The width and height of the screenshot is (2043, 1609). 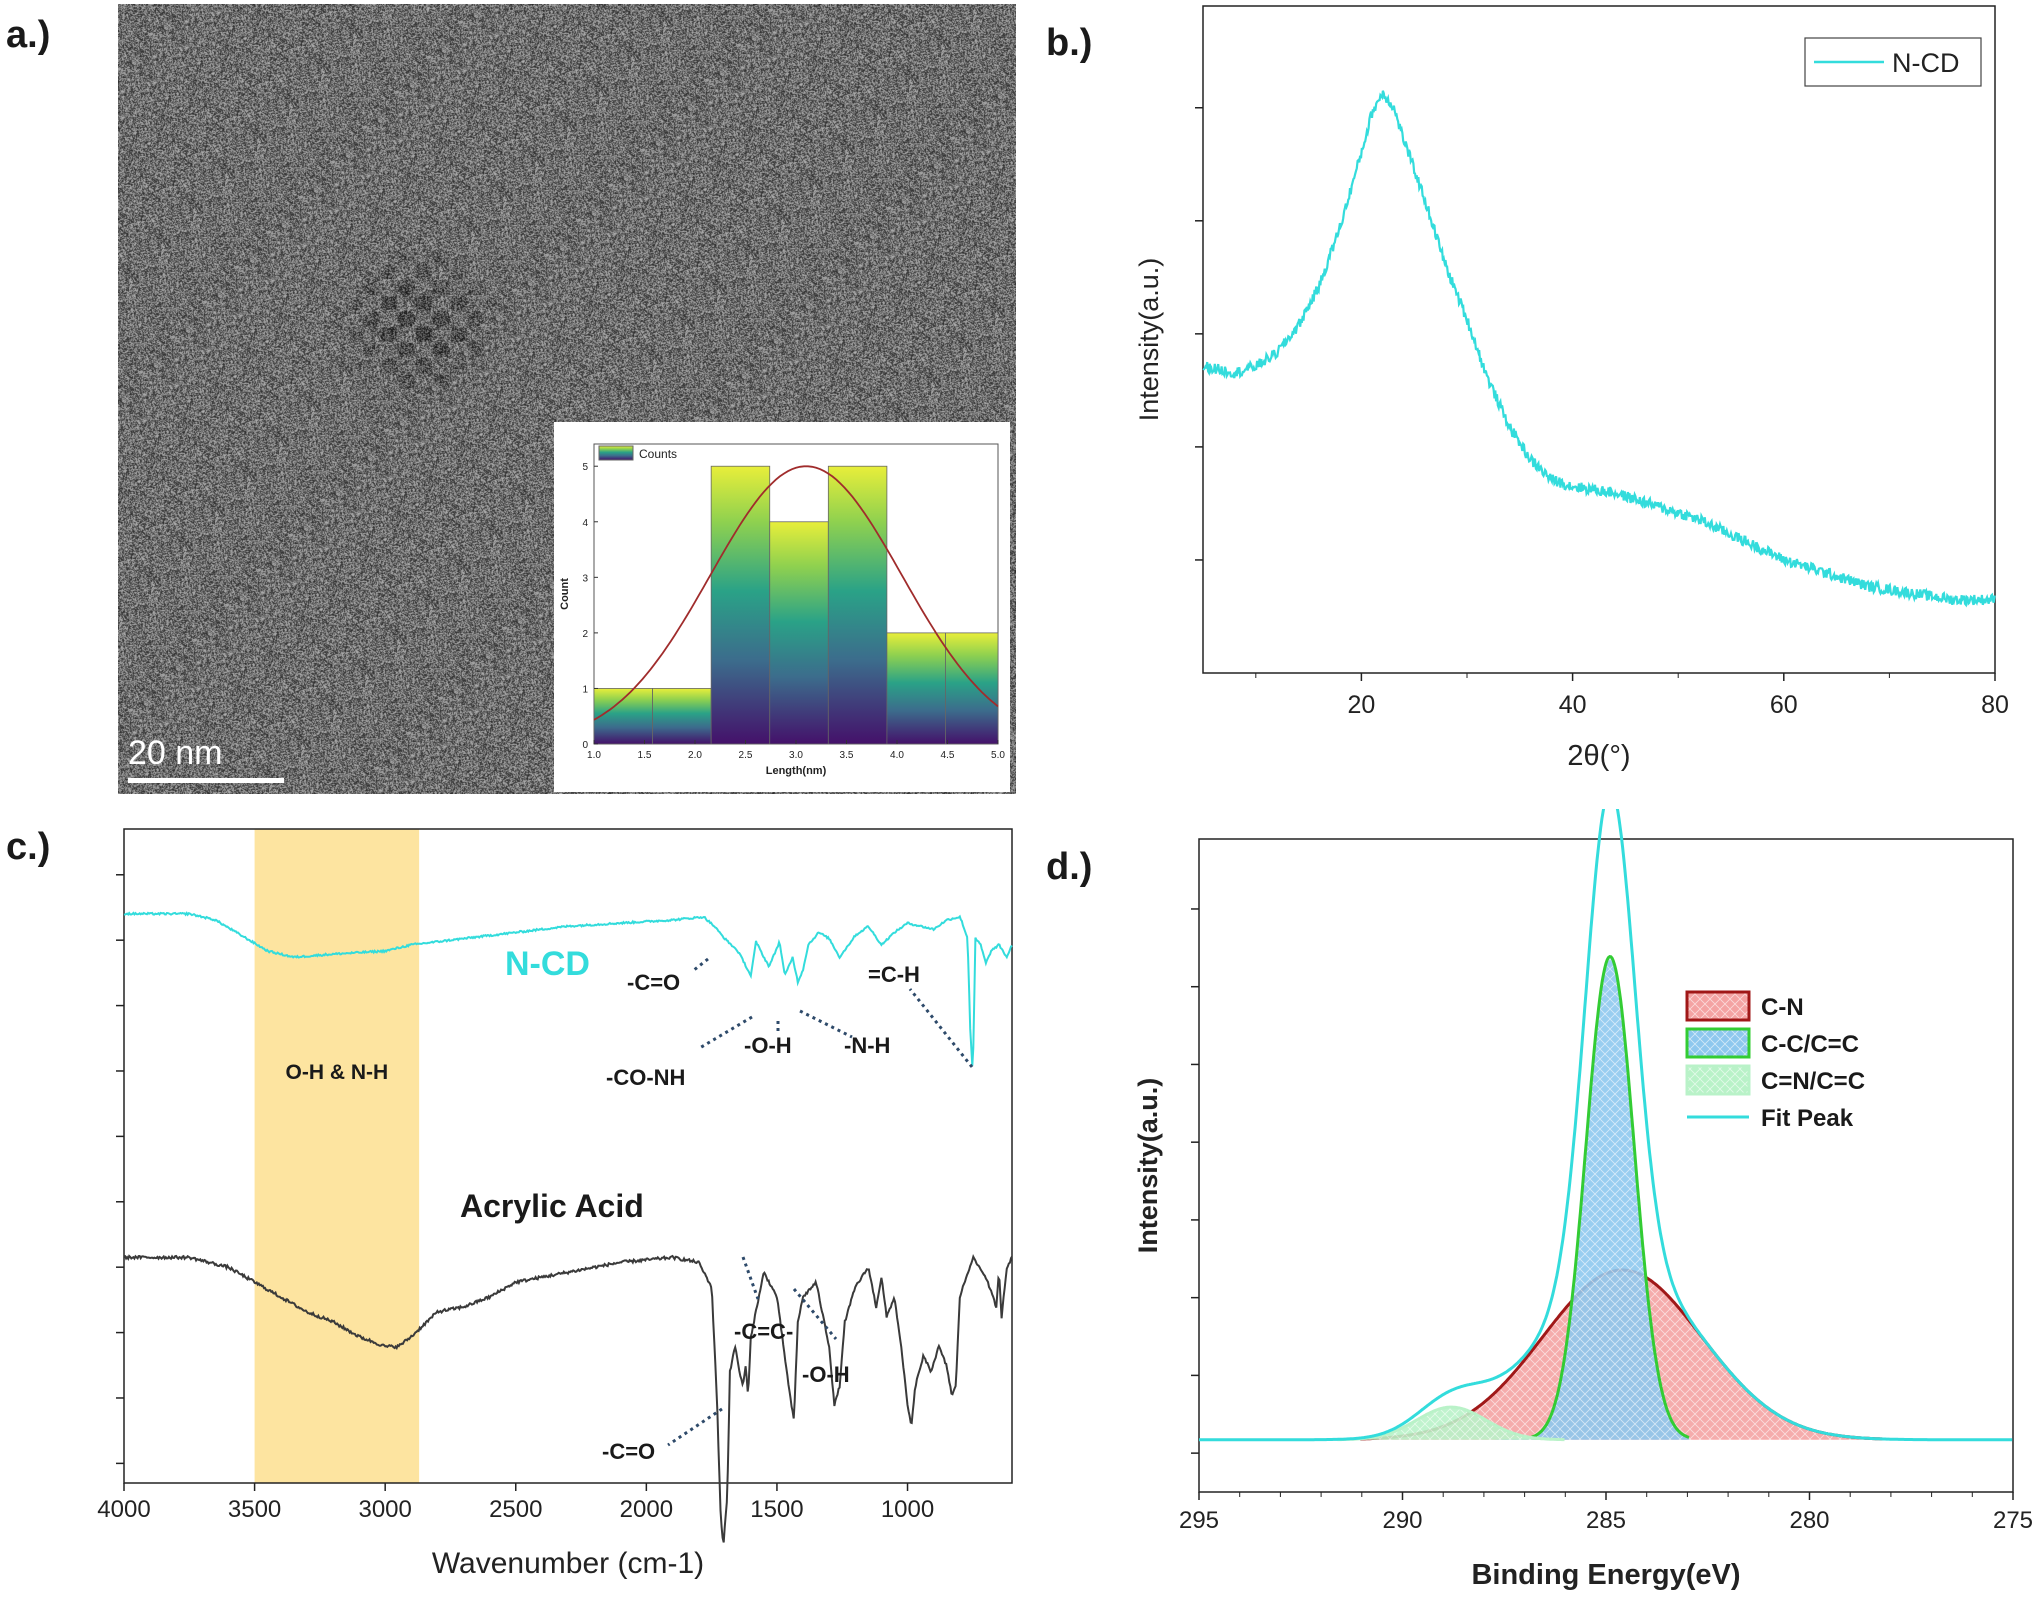 I want to click on ftir-annotation-label: -N-H, so click(x=867, y=1045).